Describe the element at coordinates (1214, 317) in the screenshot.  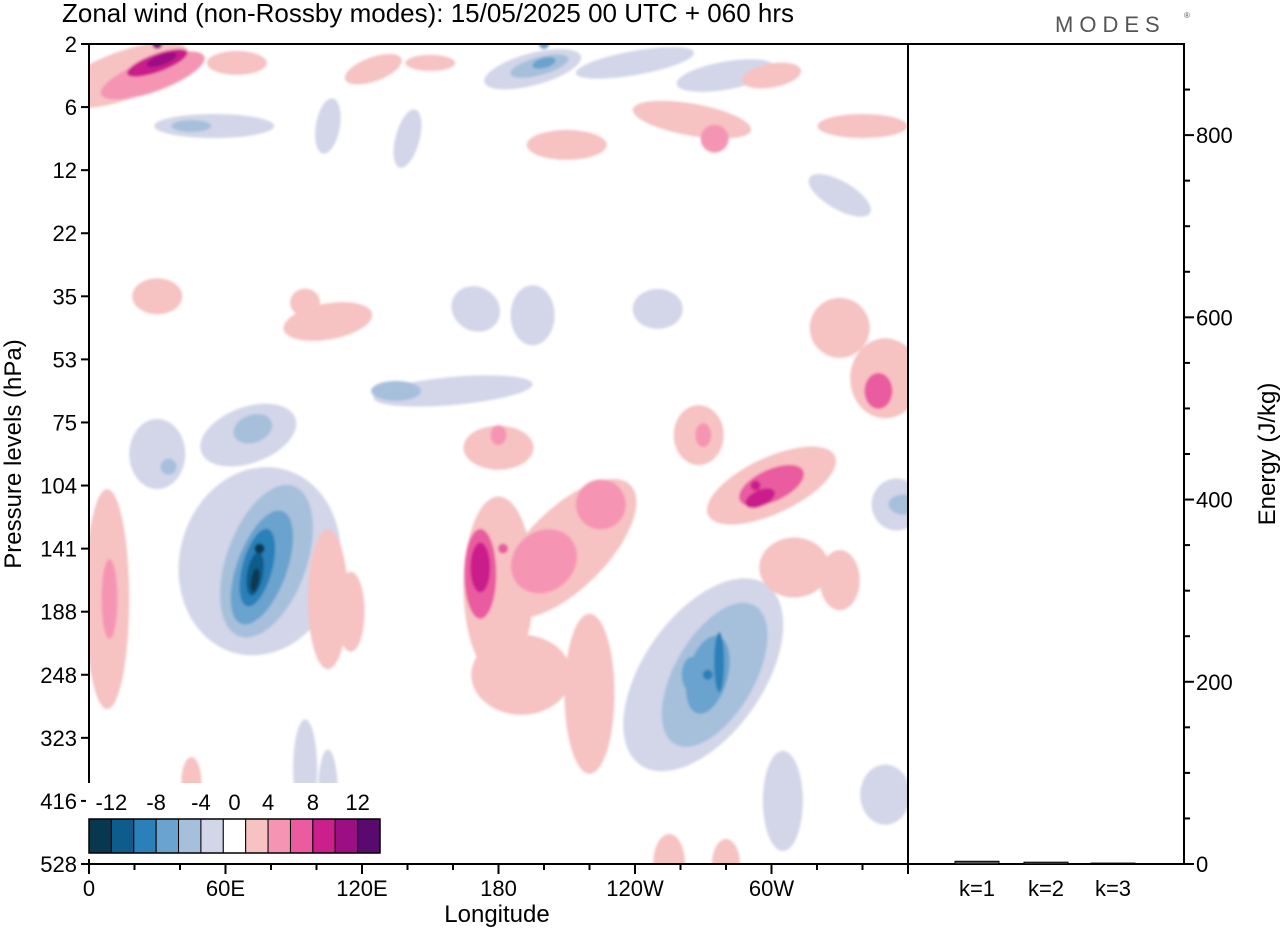
I see `energy-tick-label: 600` at that location.